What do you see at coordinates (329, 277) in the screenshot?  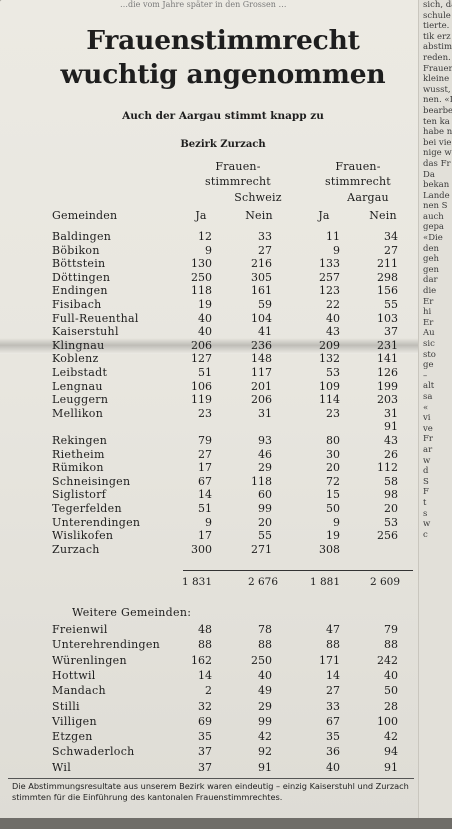 I see `ag-ja-cell: 257` at bounding box center [329, 277].